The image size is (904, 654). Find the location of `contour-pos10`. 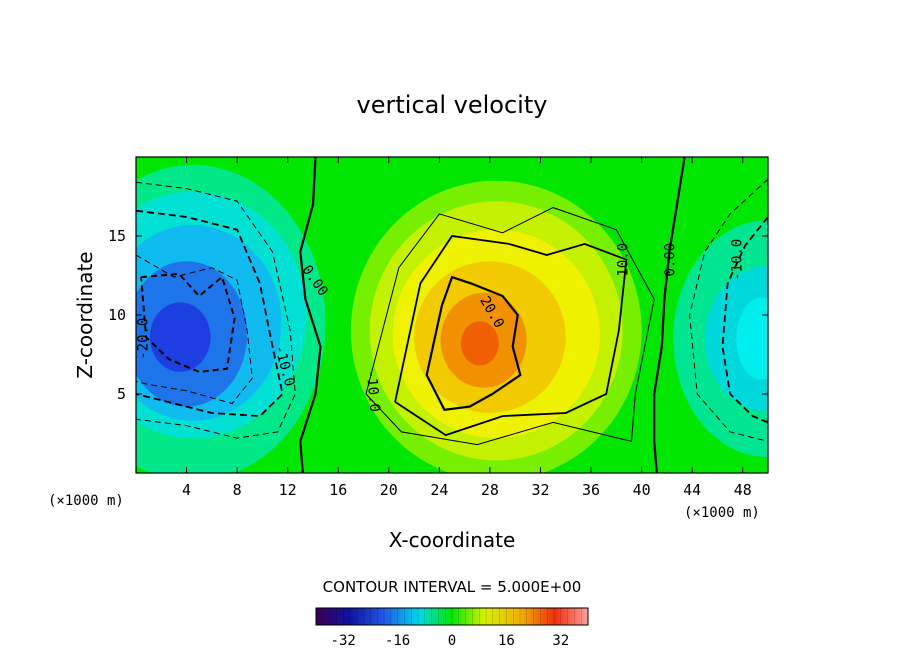

contour-pos10 is located at coordinates (511, 336).